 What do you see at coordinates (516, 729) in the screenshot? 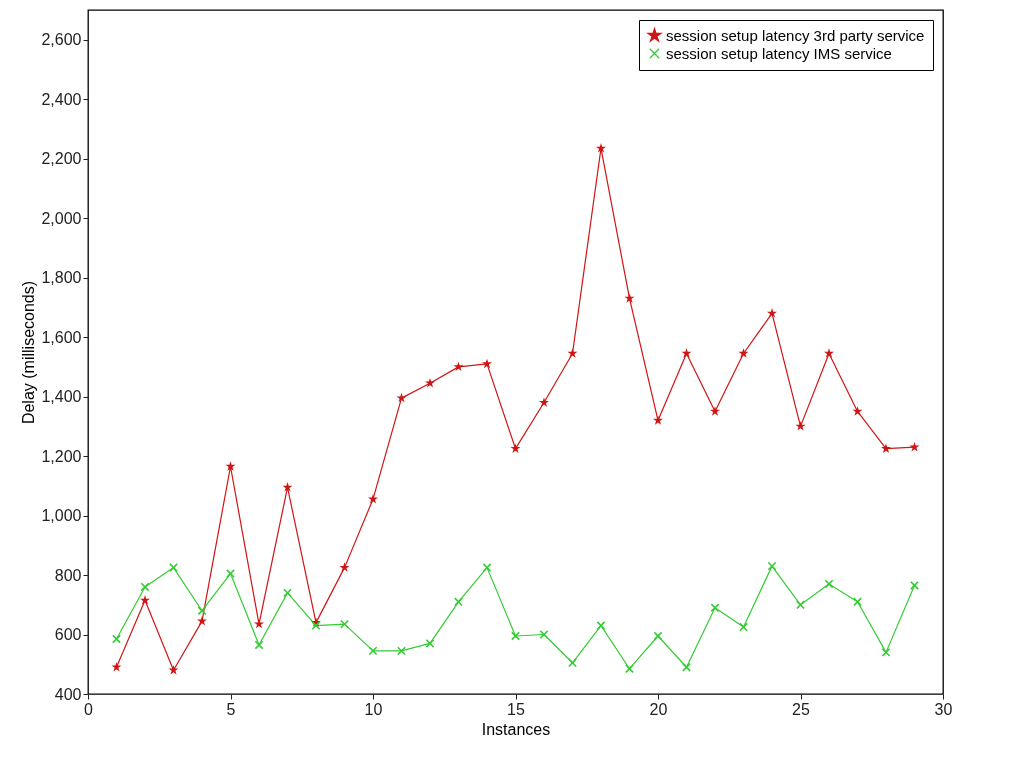
I see `x-axis-title: Instances` at bounding box center [516, 729].